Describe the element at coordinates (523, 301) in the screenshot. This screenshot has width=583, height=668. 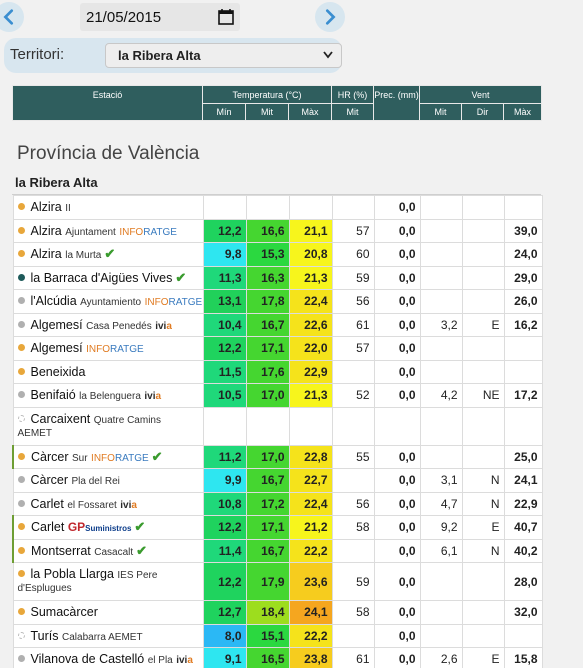
I see `wind-max-cell: 26,0` at that location.